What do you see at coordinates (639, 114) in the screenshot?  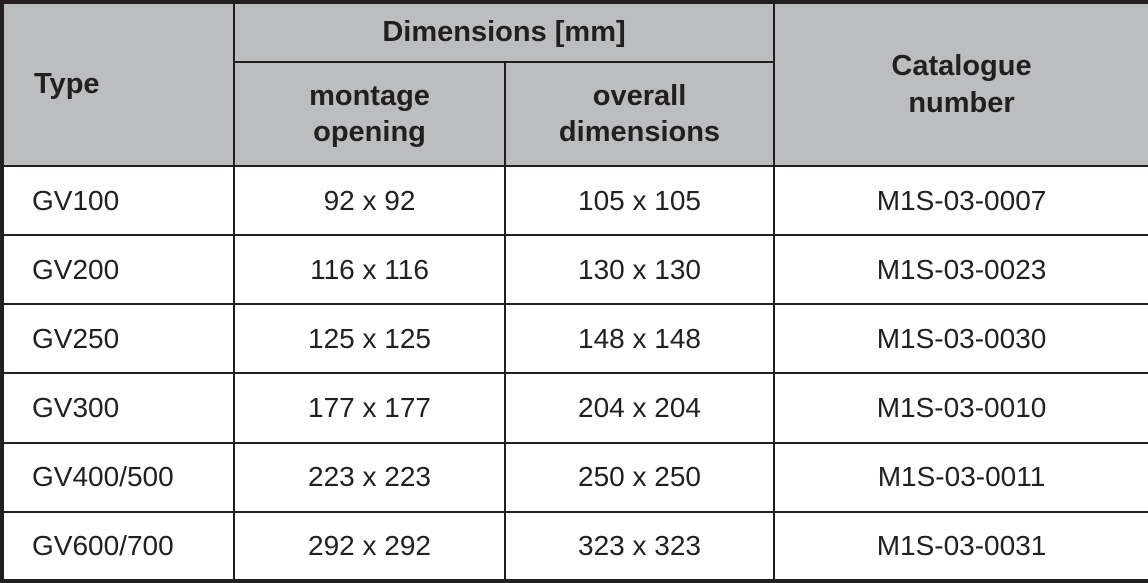 I see `header-overall-dimensions: overall dimensions` at bounding box center [639, 114].